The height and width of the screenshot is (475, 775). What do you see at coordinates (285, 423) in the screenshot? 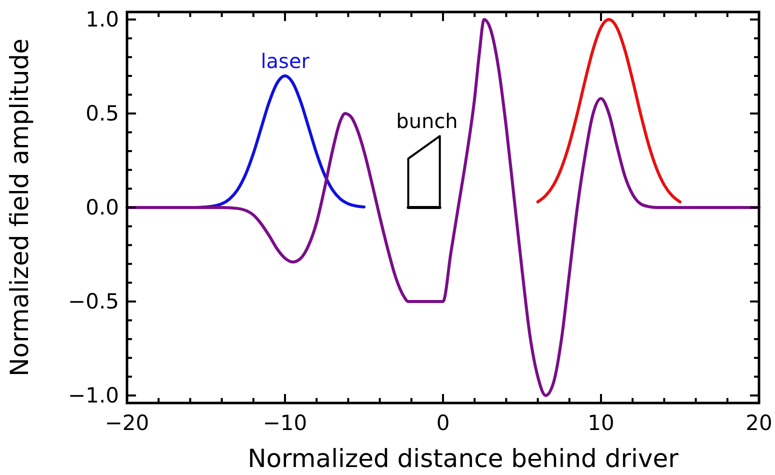
I see `x-tick-label: −10` at bounding box center [285, 423].